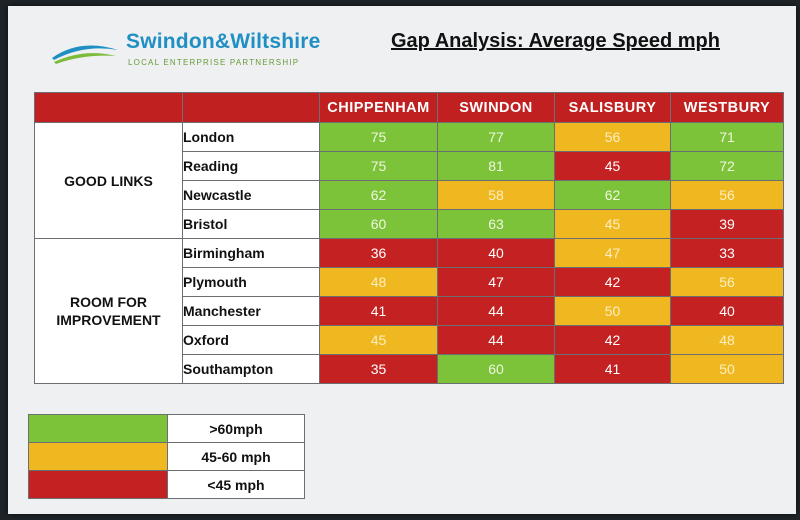 Image resolution: width=800 pixels, height=520 pixels. What do you see at coordinates (496, 166) in the screenshot?
I see `speed-cell: 81` at bounding box center [496, 166].